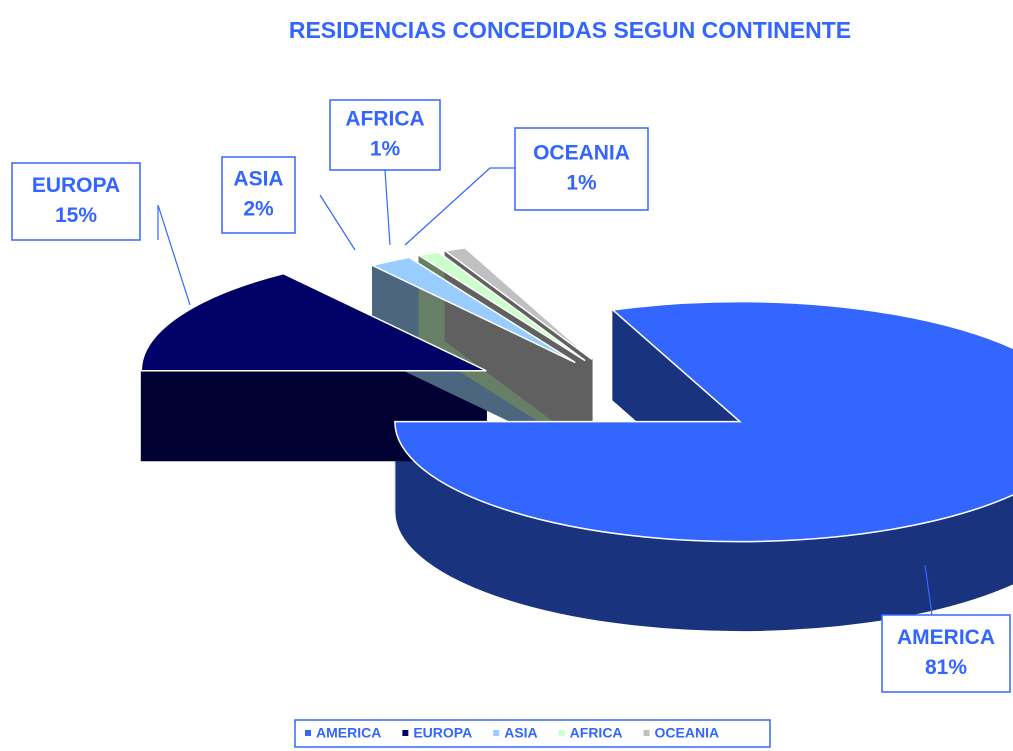 This screenshot has height=751, width=1013. What do you see at coordinates (258, 209) in the screenshot?
I see `data-label-value: 2%` at bounding box center [258, 209].